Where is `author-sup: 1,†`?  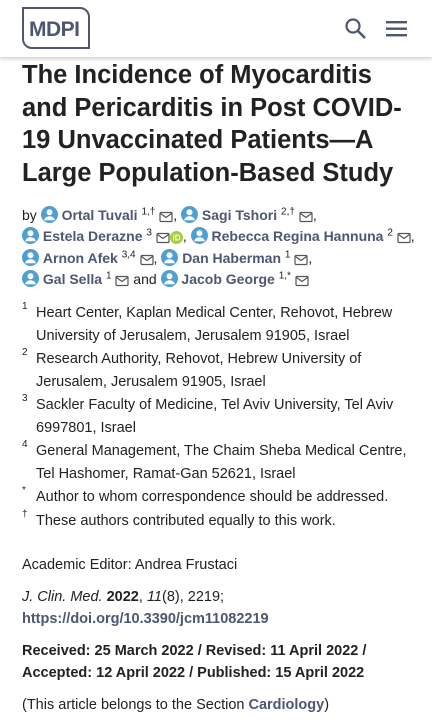
author-sup: 1,† is located at coordinates (148, 212).